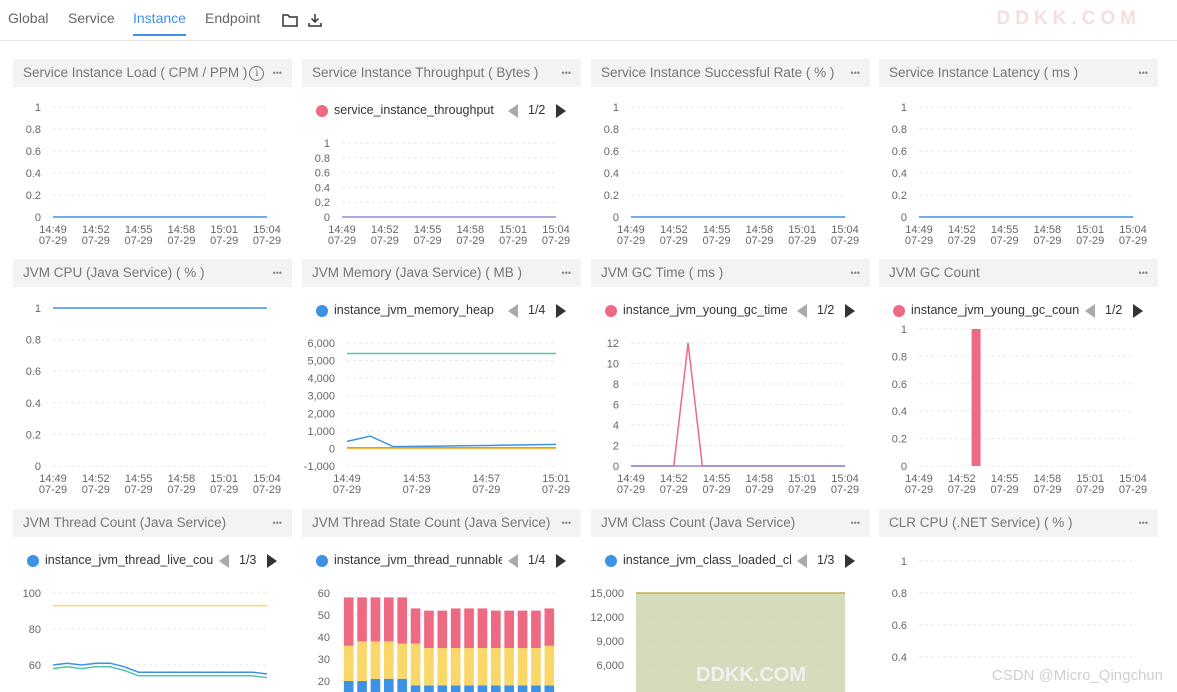  I want to click on tab-service: Service, so click(91, 18).